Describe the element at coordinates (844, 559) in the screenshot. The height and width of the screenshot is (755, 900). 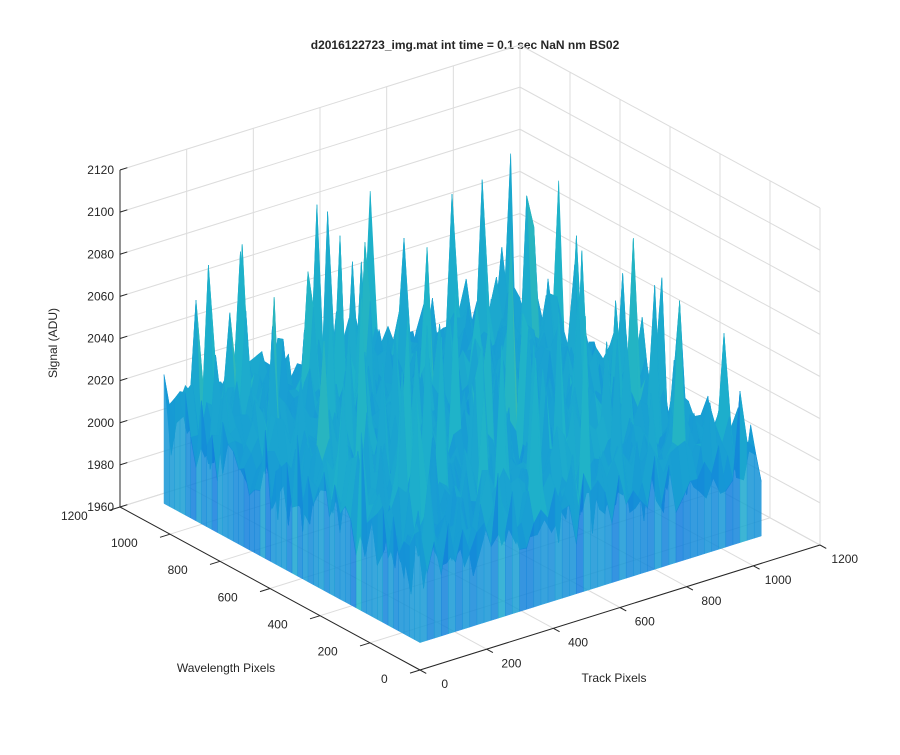
I see `x-tick-label: 1200` at that location.